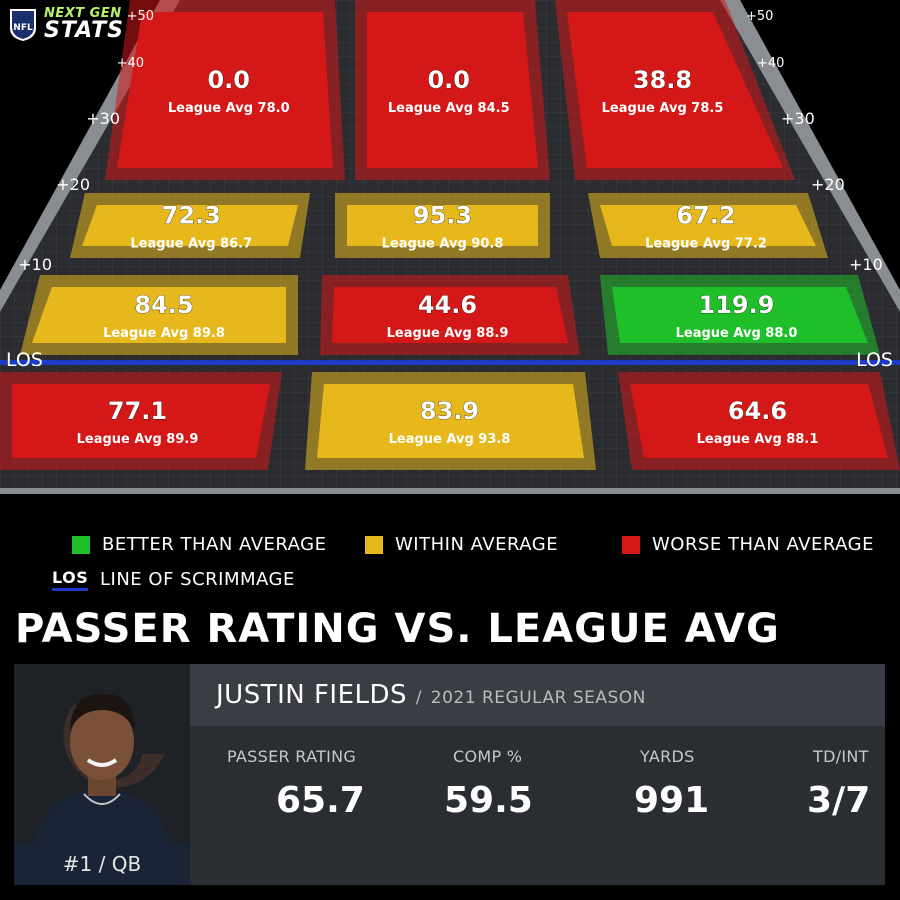  I want to click on zone-0-2-league-avg: League Avg 78.5, so click(663, 108).